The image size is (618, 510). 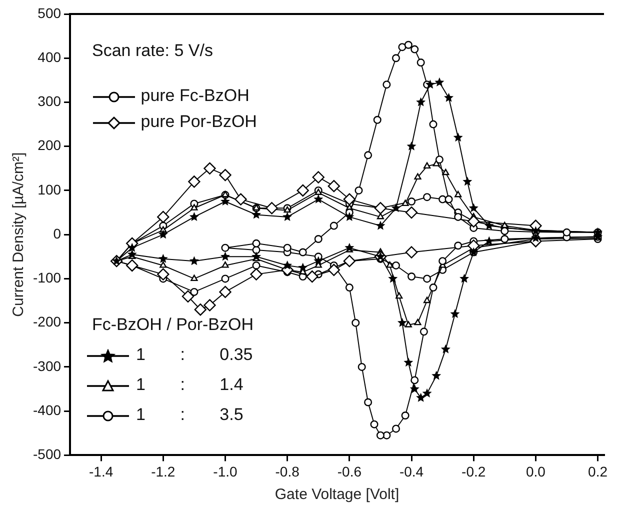 What do you see at coordinates (337, 495) in the screenshot?
I see `x-axis-title: Gate Voltage [Volt]` at bounding box center [337, 495].